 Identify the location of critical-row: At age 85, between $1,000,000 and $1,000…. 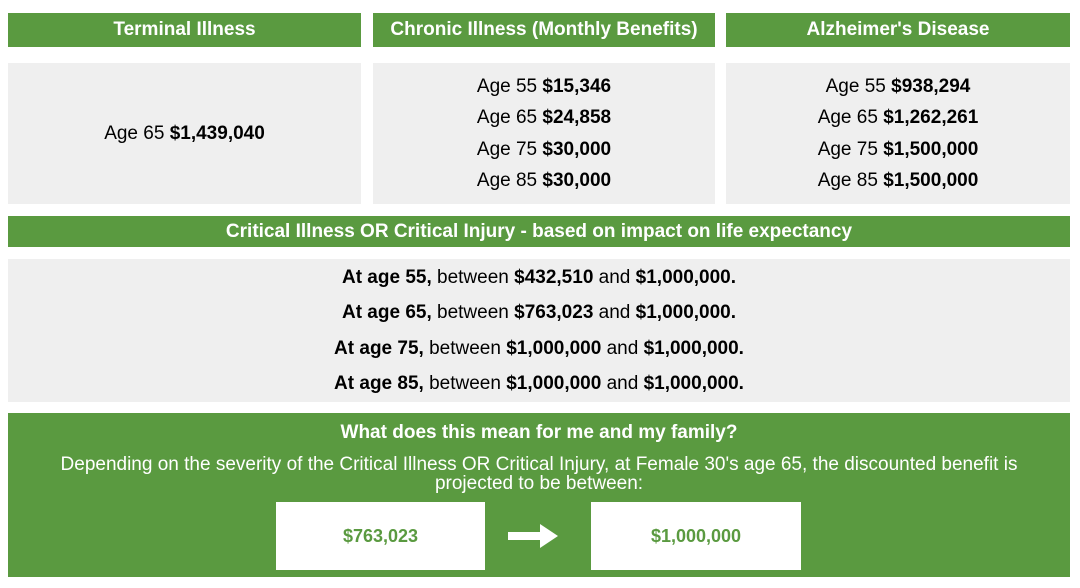
(539, 384).